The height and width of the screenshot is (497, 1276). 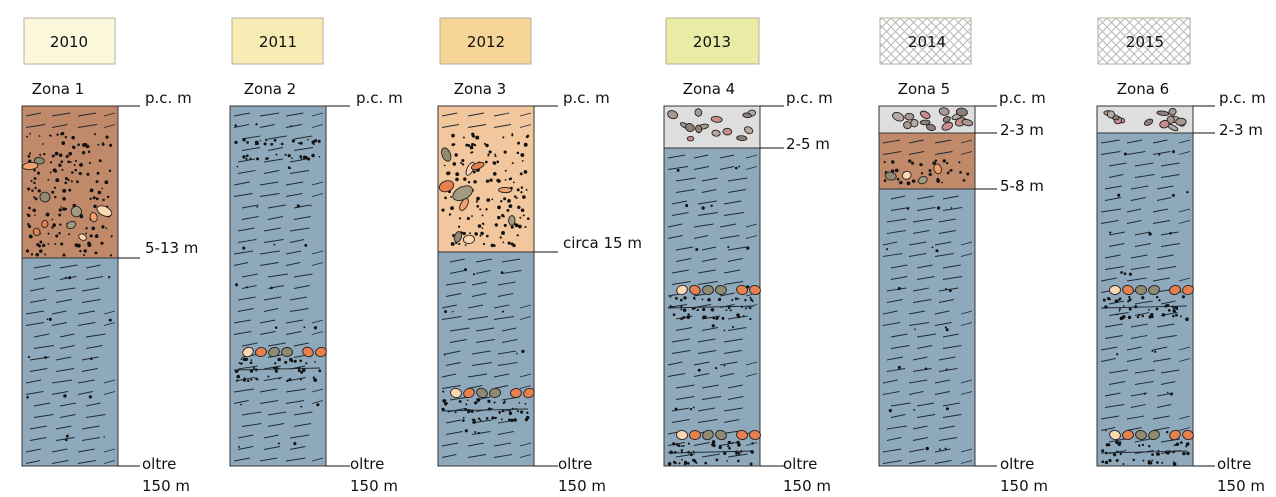 I want to click on lens-line, so click(x=1144, y=307).